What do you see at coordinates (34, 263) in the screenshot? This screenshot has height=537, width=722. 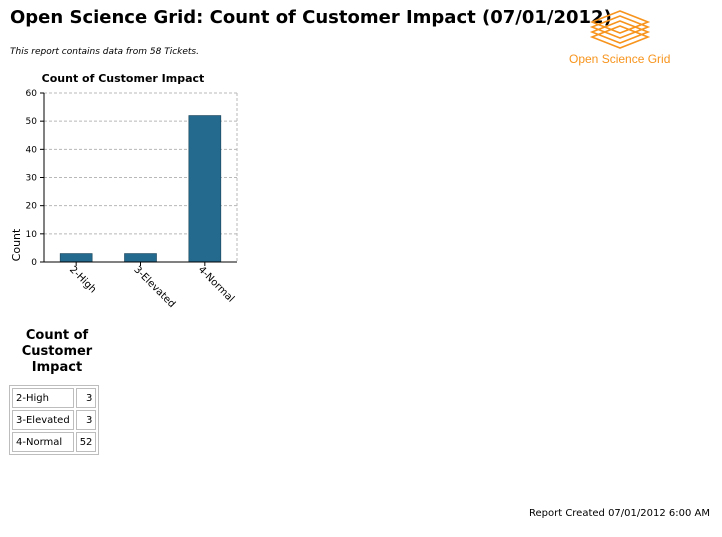 I see `y-tick-label: 0` at bounding box center [34, 263].